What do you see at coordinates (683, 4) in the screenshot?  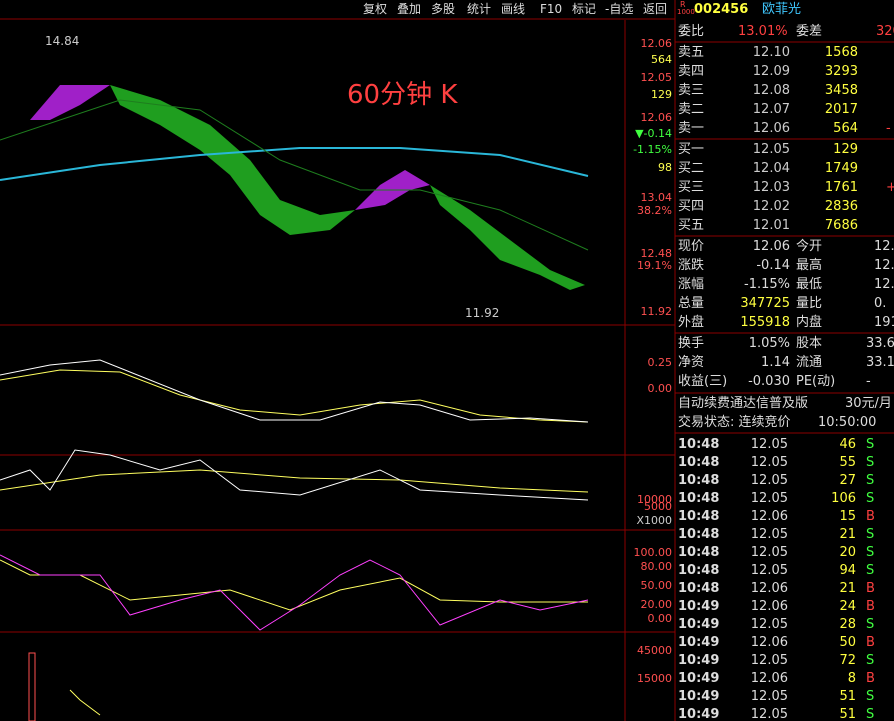 I see `badge: R` at bounding box center [683, 4].